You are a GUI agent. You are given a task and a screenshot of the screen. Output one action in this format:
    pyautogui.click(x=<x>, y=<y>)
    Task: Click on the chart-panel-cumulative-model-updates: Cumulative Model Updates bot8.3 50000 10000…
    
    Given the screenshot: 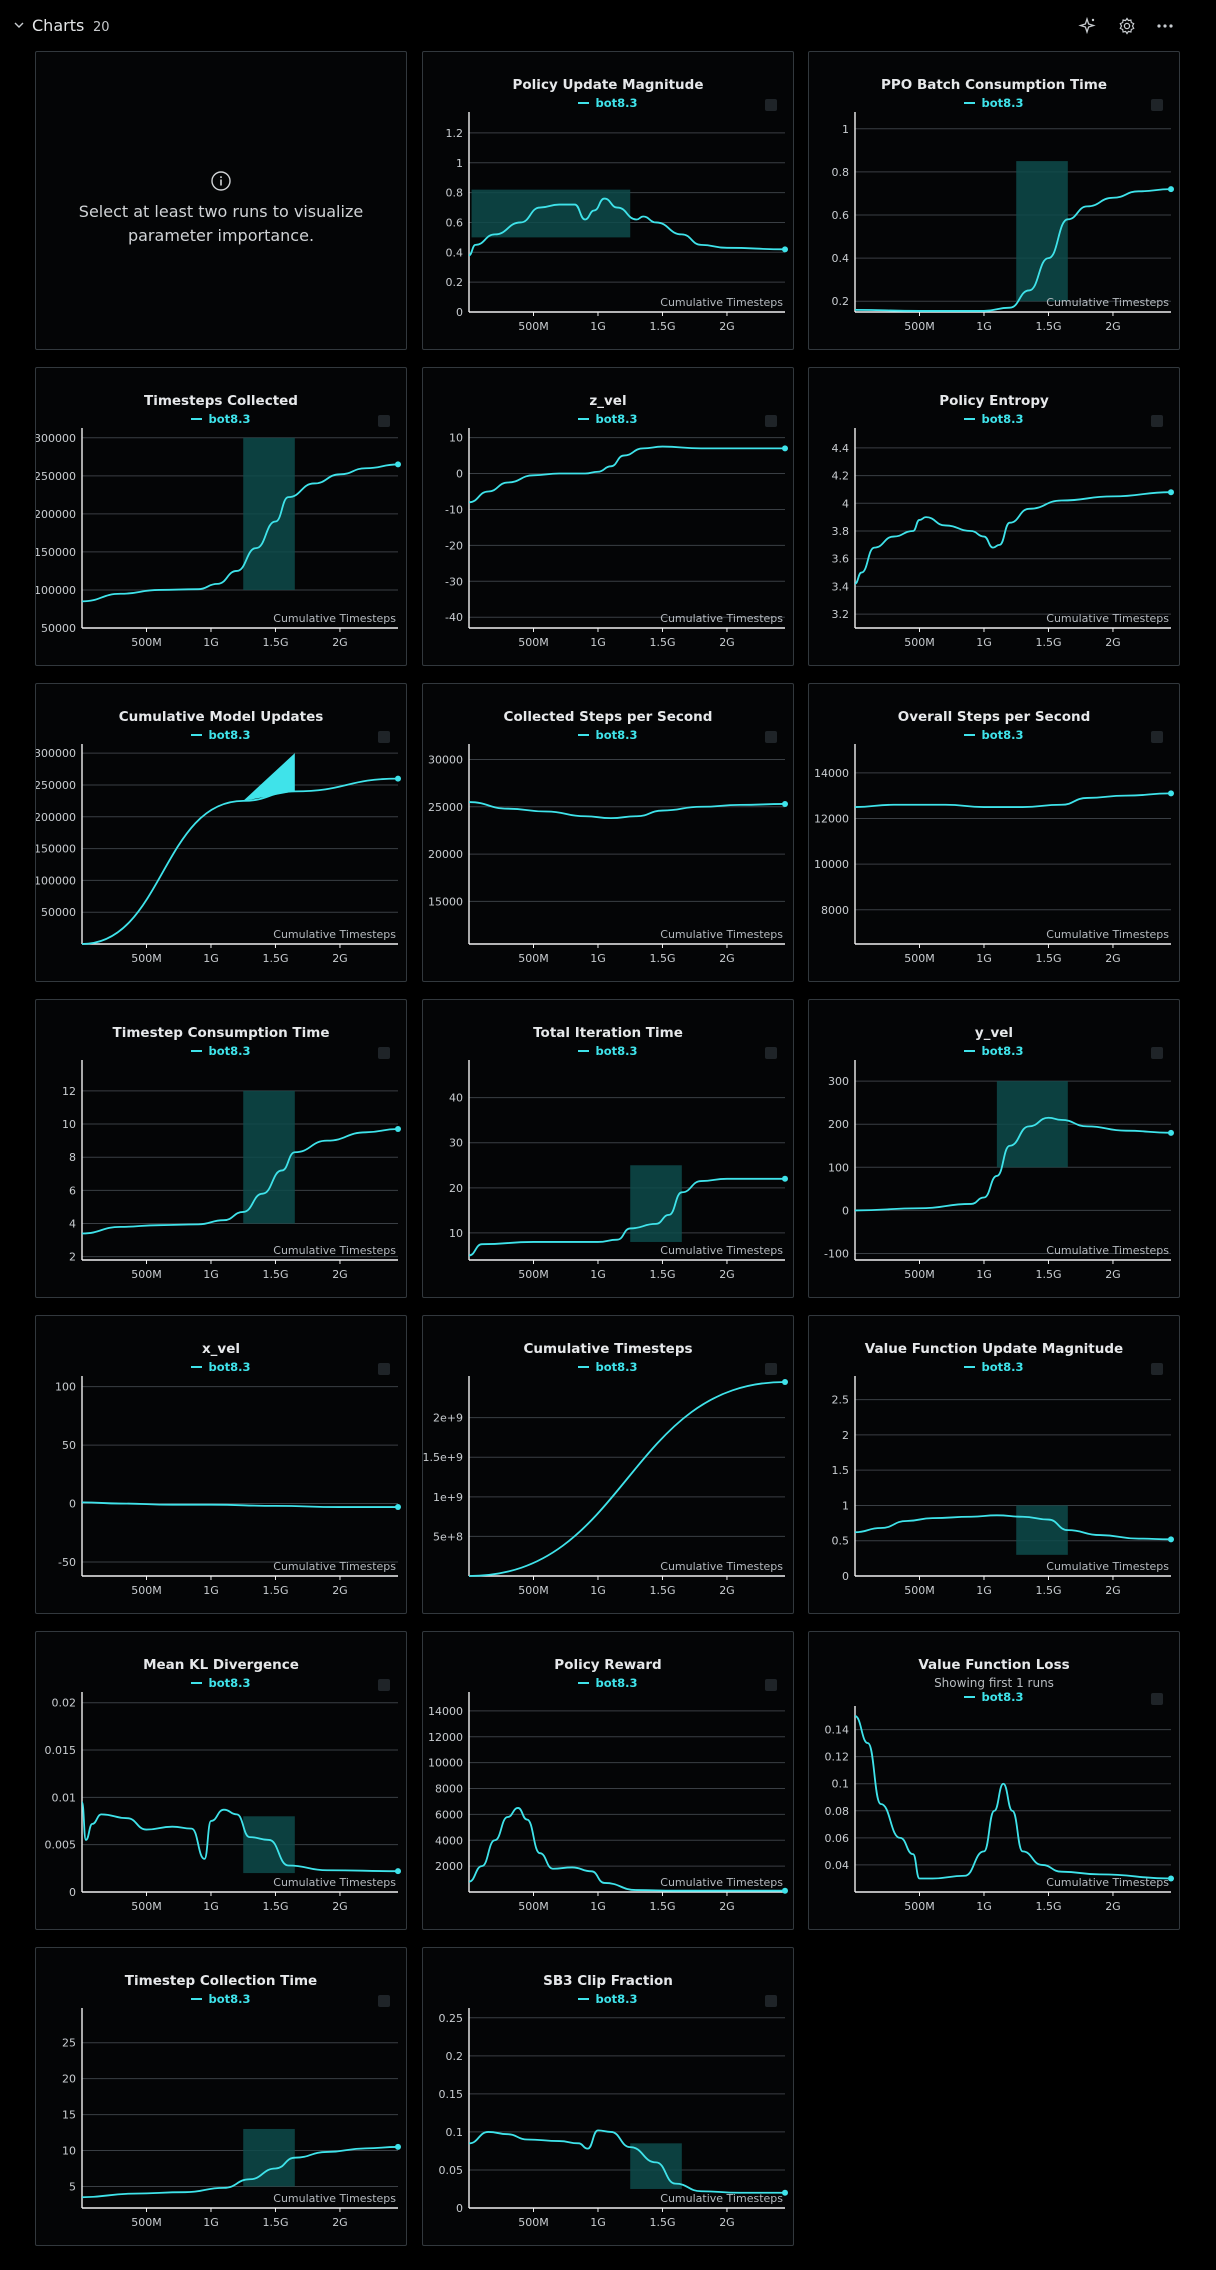 What is the action you would take?
    pyautogui.click(x=221, y=832)
    